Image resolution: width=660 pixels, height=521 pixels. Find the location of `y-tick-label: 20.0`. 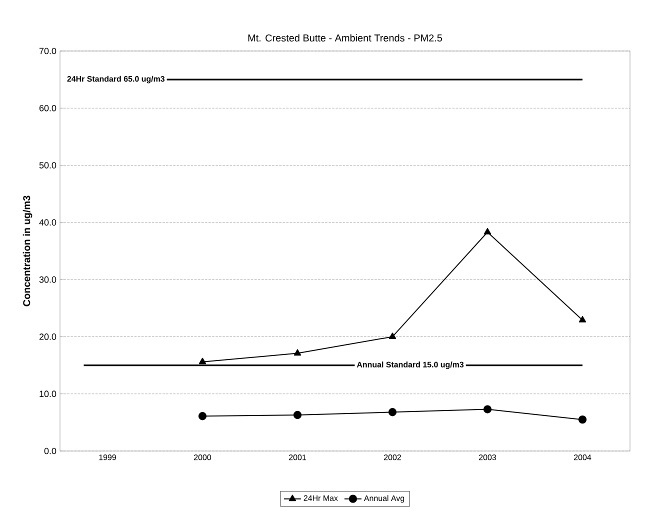

y-tick-label: 20.0 is located at coordinates (47, 337).